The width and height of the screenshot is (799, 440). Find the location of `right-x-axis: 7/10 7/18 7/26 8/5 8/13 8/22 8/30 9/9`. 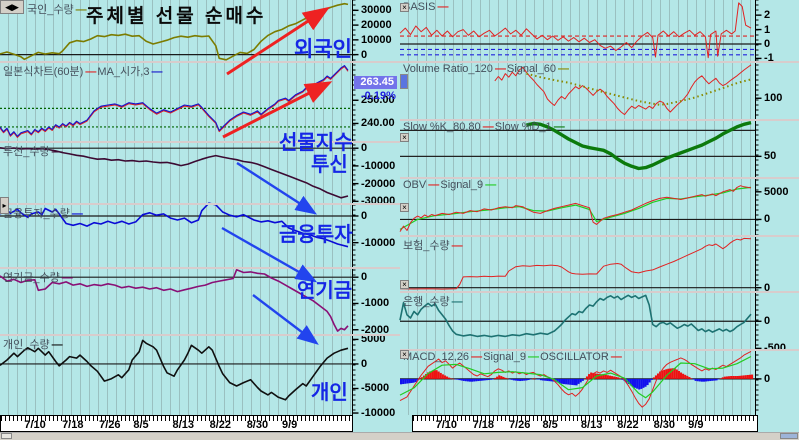

right-x-axis: 7/10 7/18 7/26 8/5 8/13 8/22 8/30 9/9 is located at coordinates (585, 423).